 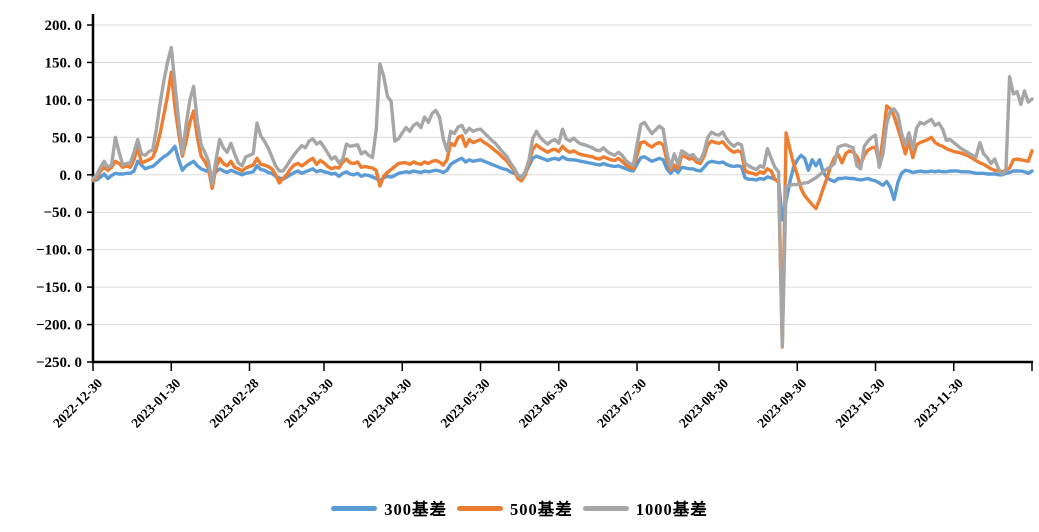 What do you see at coordinates (59, 251) in the screenshot?
I see `y-tick-label: −100. 0` at bounding box center [59, 251].